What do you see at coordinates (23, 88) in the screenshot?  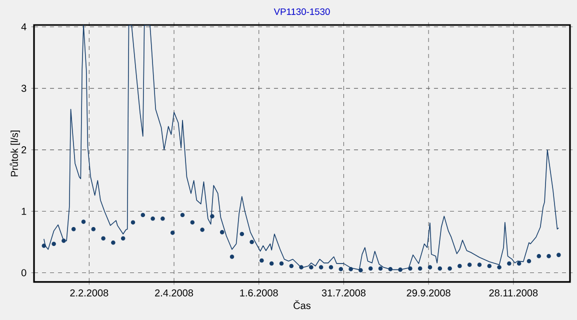 I see `y-tick-label: 3` at bounding box center [23, 88].